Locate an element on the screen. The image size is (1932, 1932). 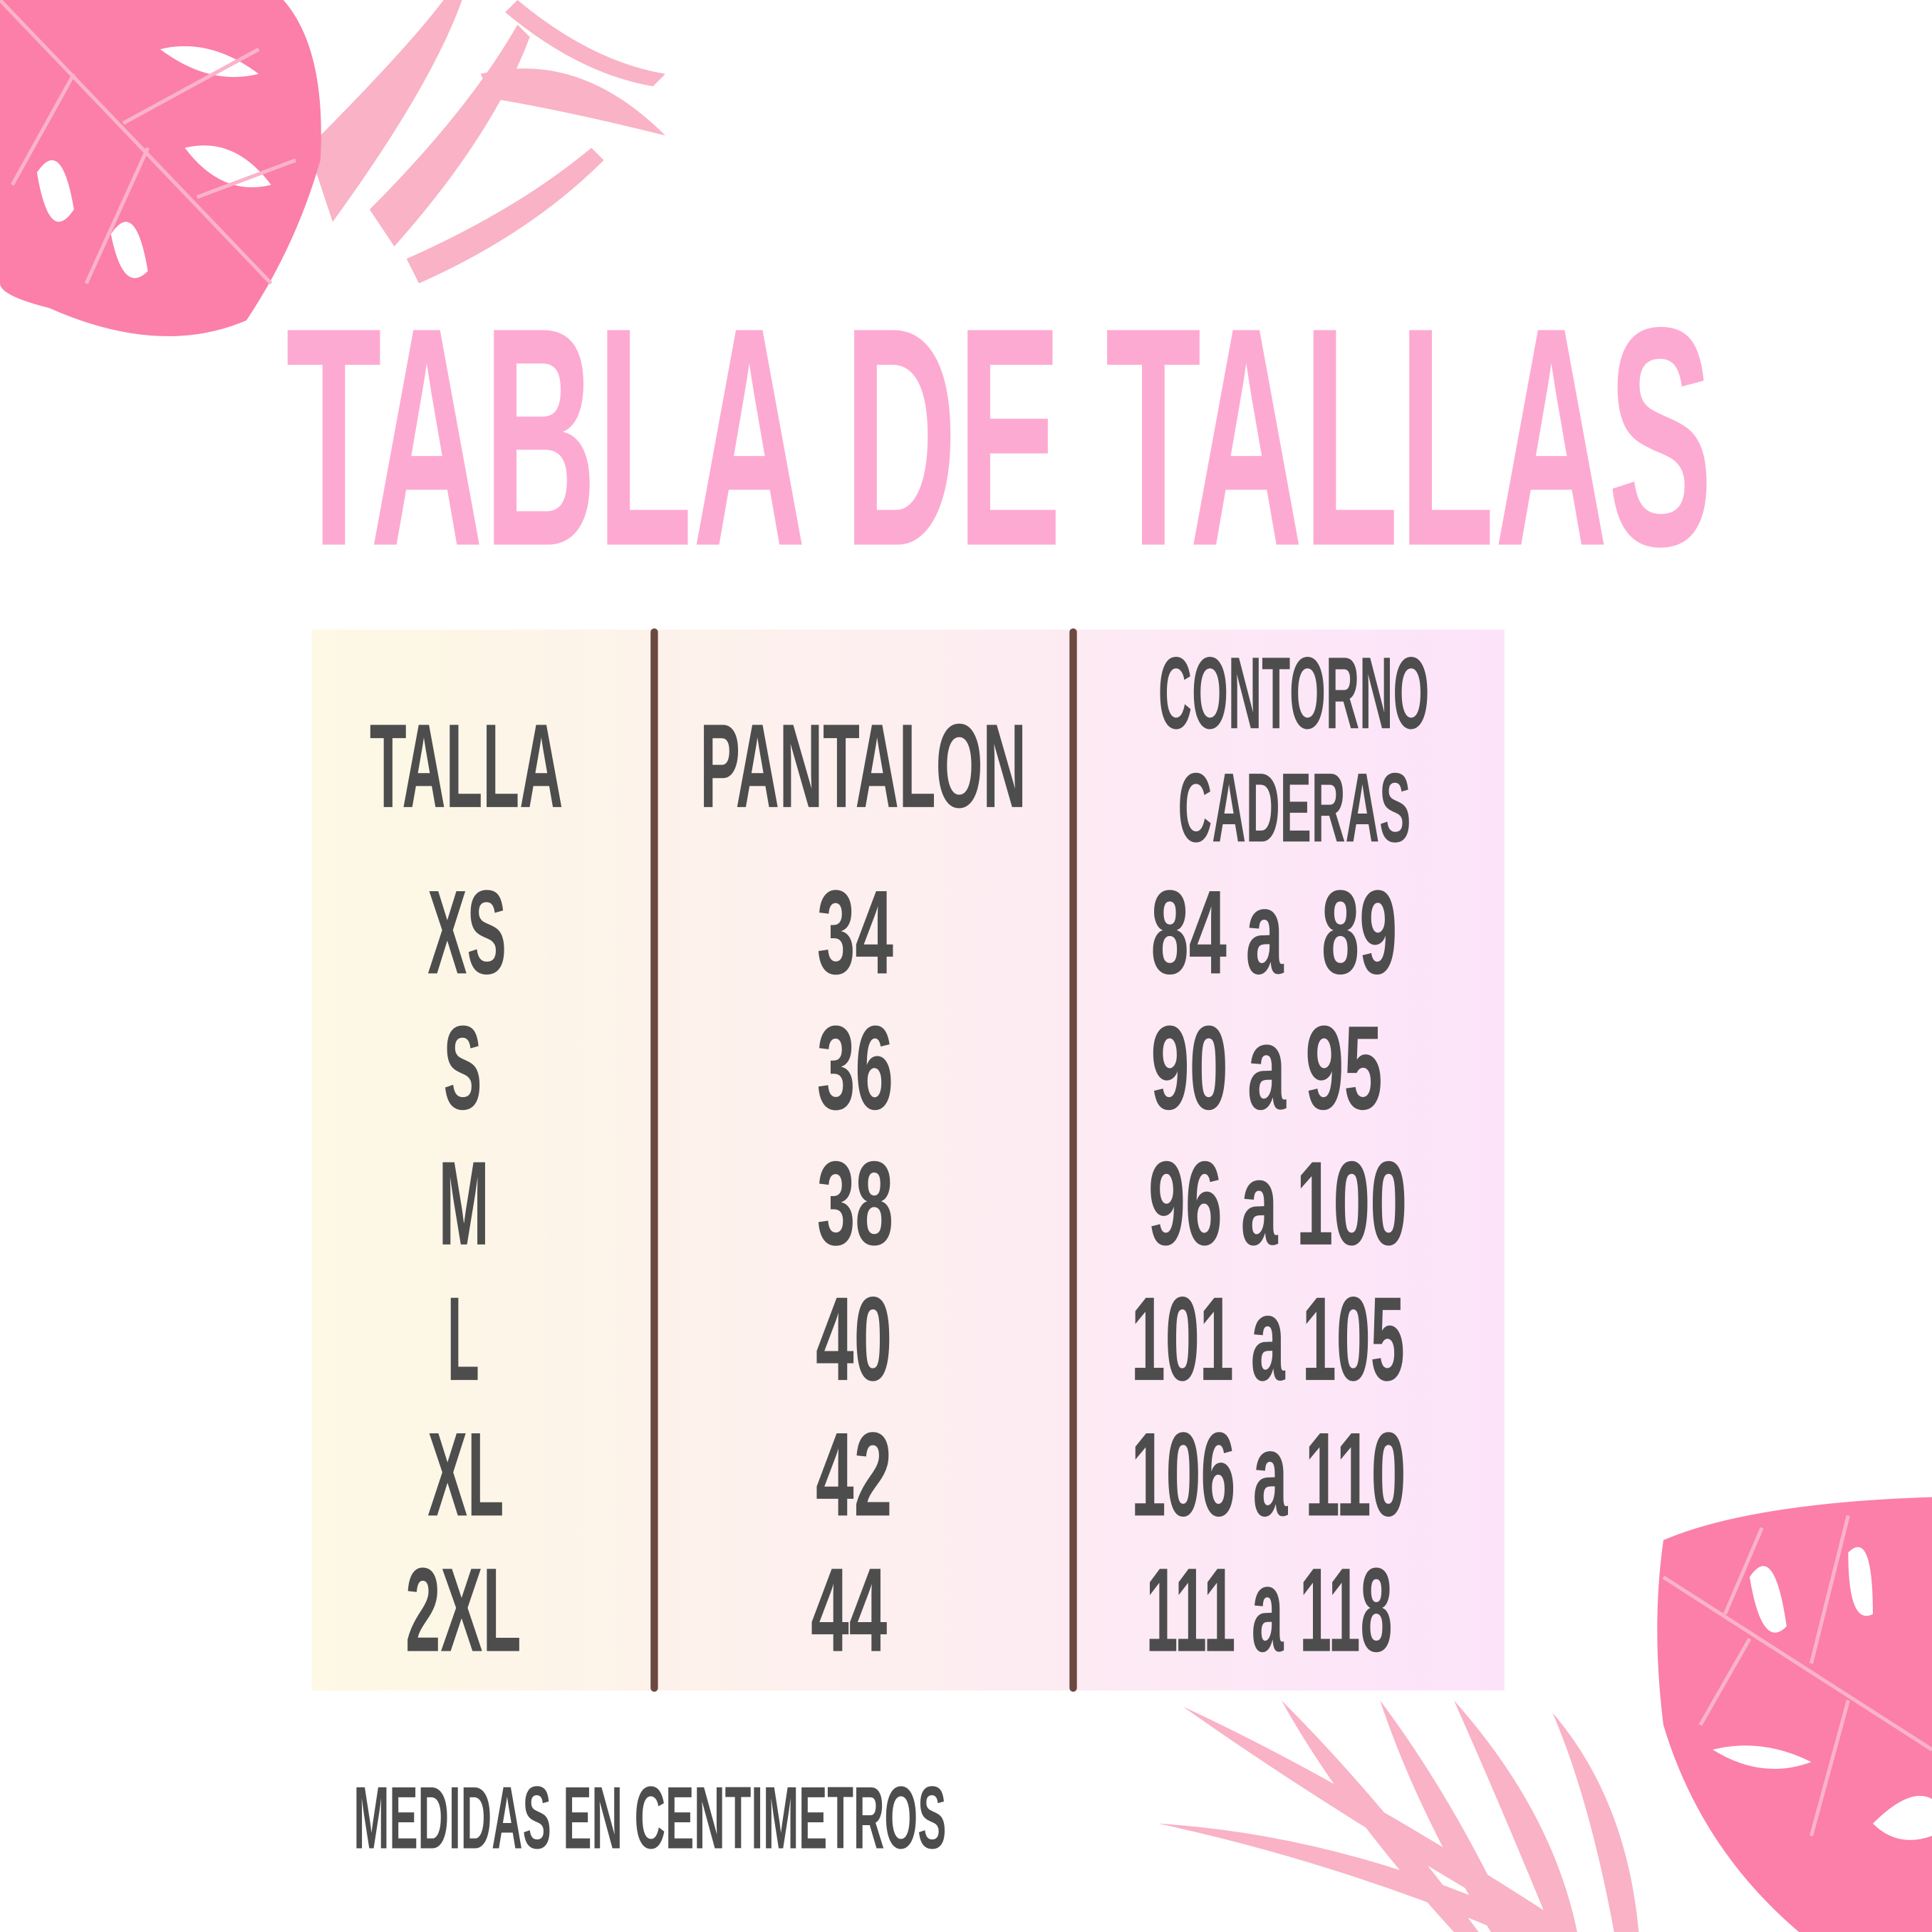
units-note: MEDIDAS EN CENTIMETROS is located at coordinates (649, 1817).